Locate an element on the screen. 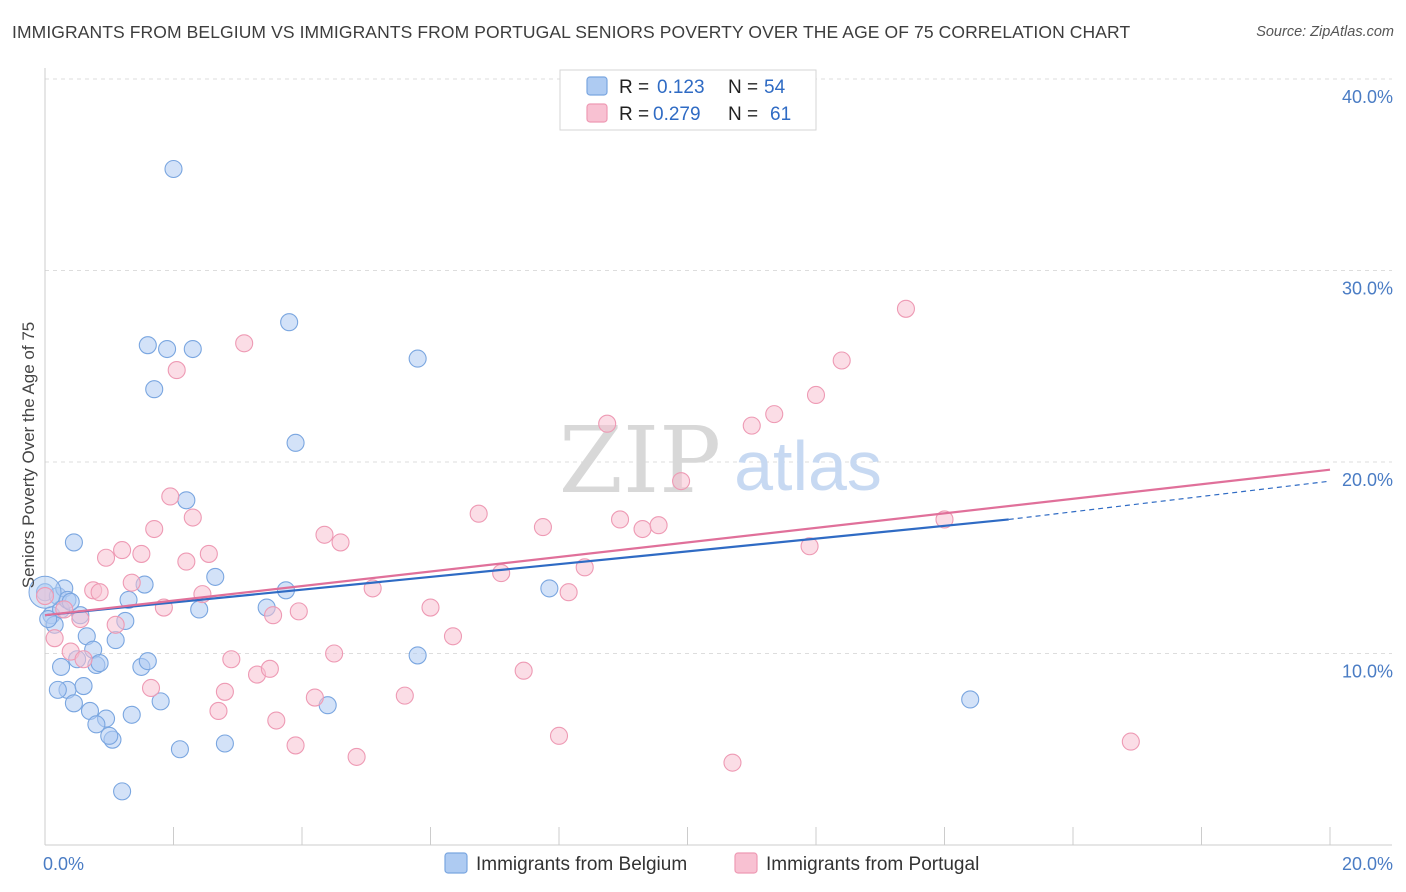 This screenshot has width=1406, height=892. watermark: ZIP atlas is located at coordinates (720, 460).